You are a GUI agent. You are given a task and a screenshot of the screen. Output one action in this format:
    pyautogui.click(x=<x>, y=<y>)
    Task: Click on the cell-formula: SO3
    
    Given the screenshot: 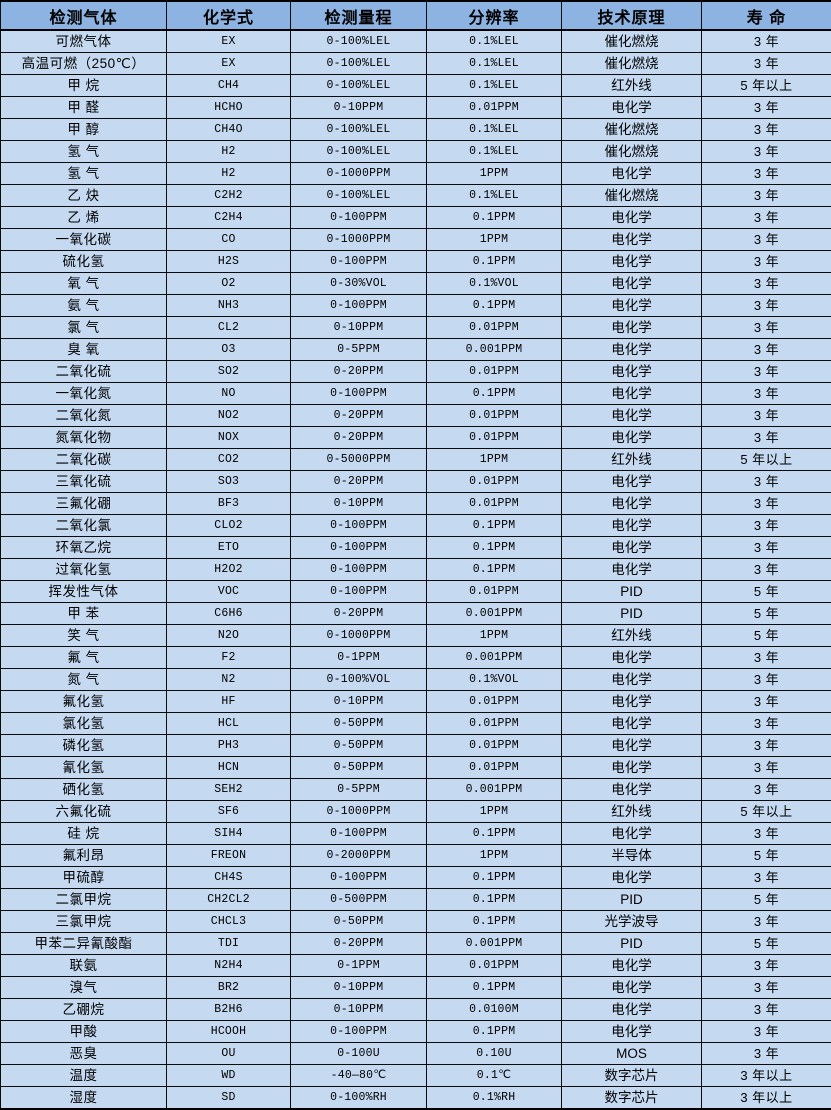 What is the action you would take?
    pyautogui.click(x=229, y=482)
    